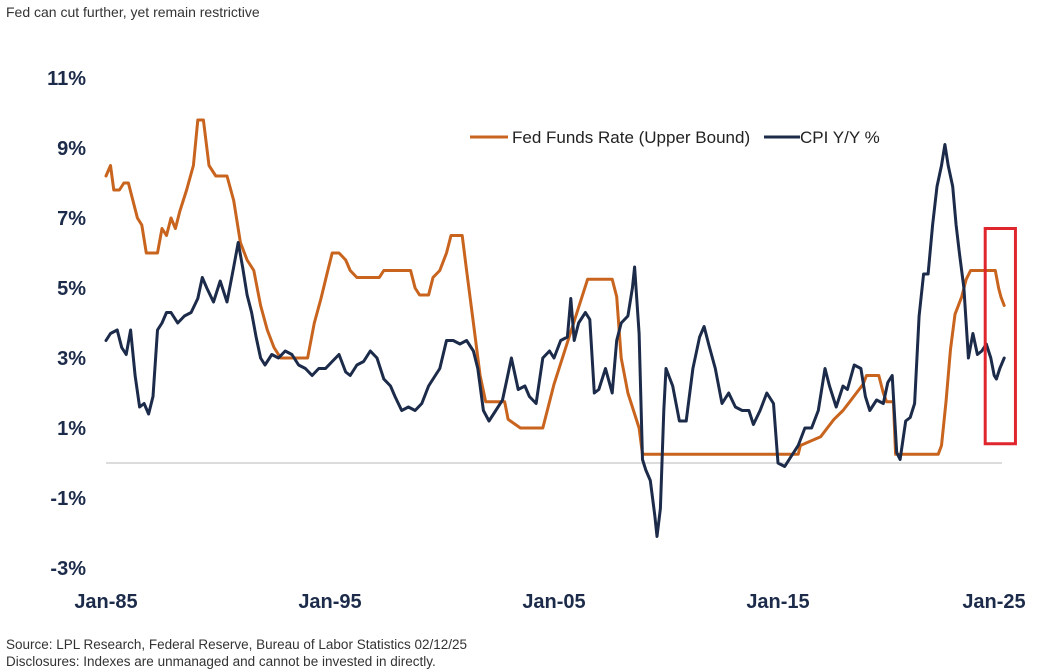  What do you see at coordinates (71, 149) in the screenshot?
I see `y-tick-label: 9%` at bounding box center [71, 149].